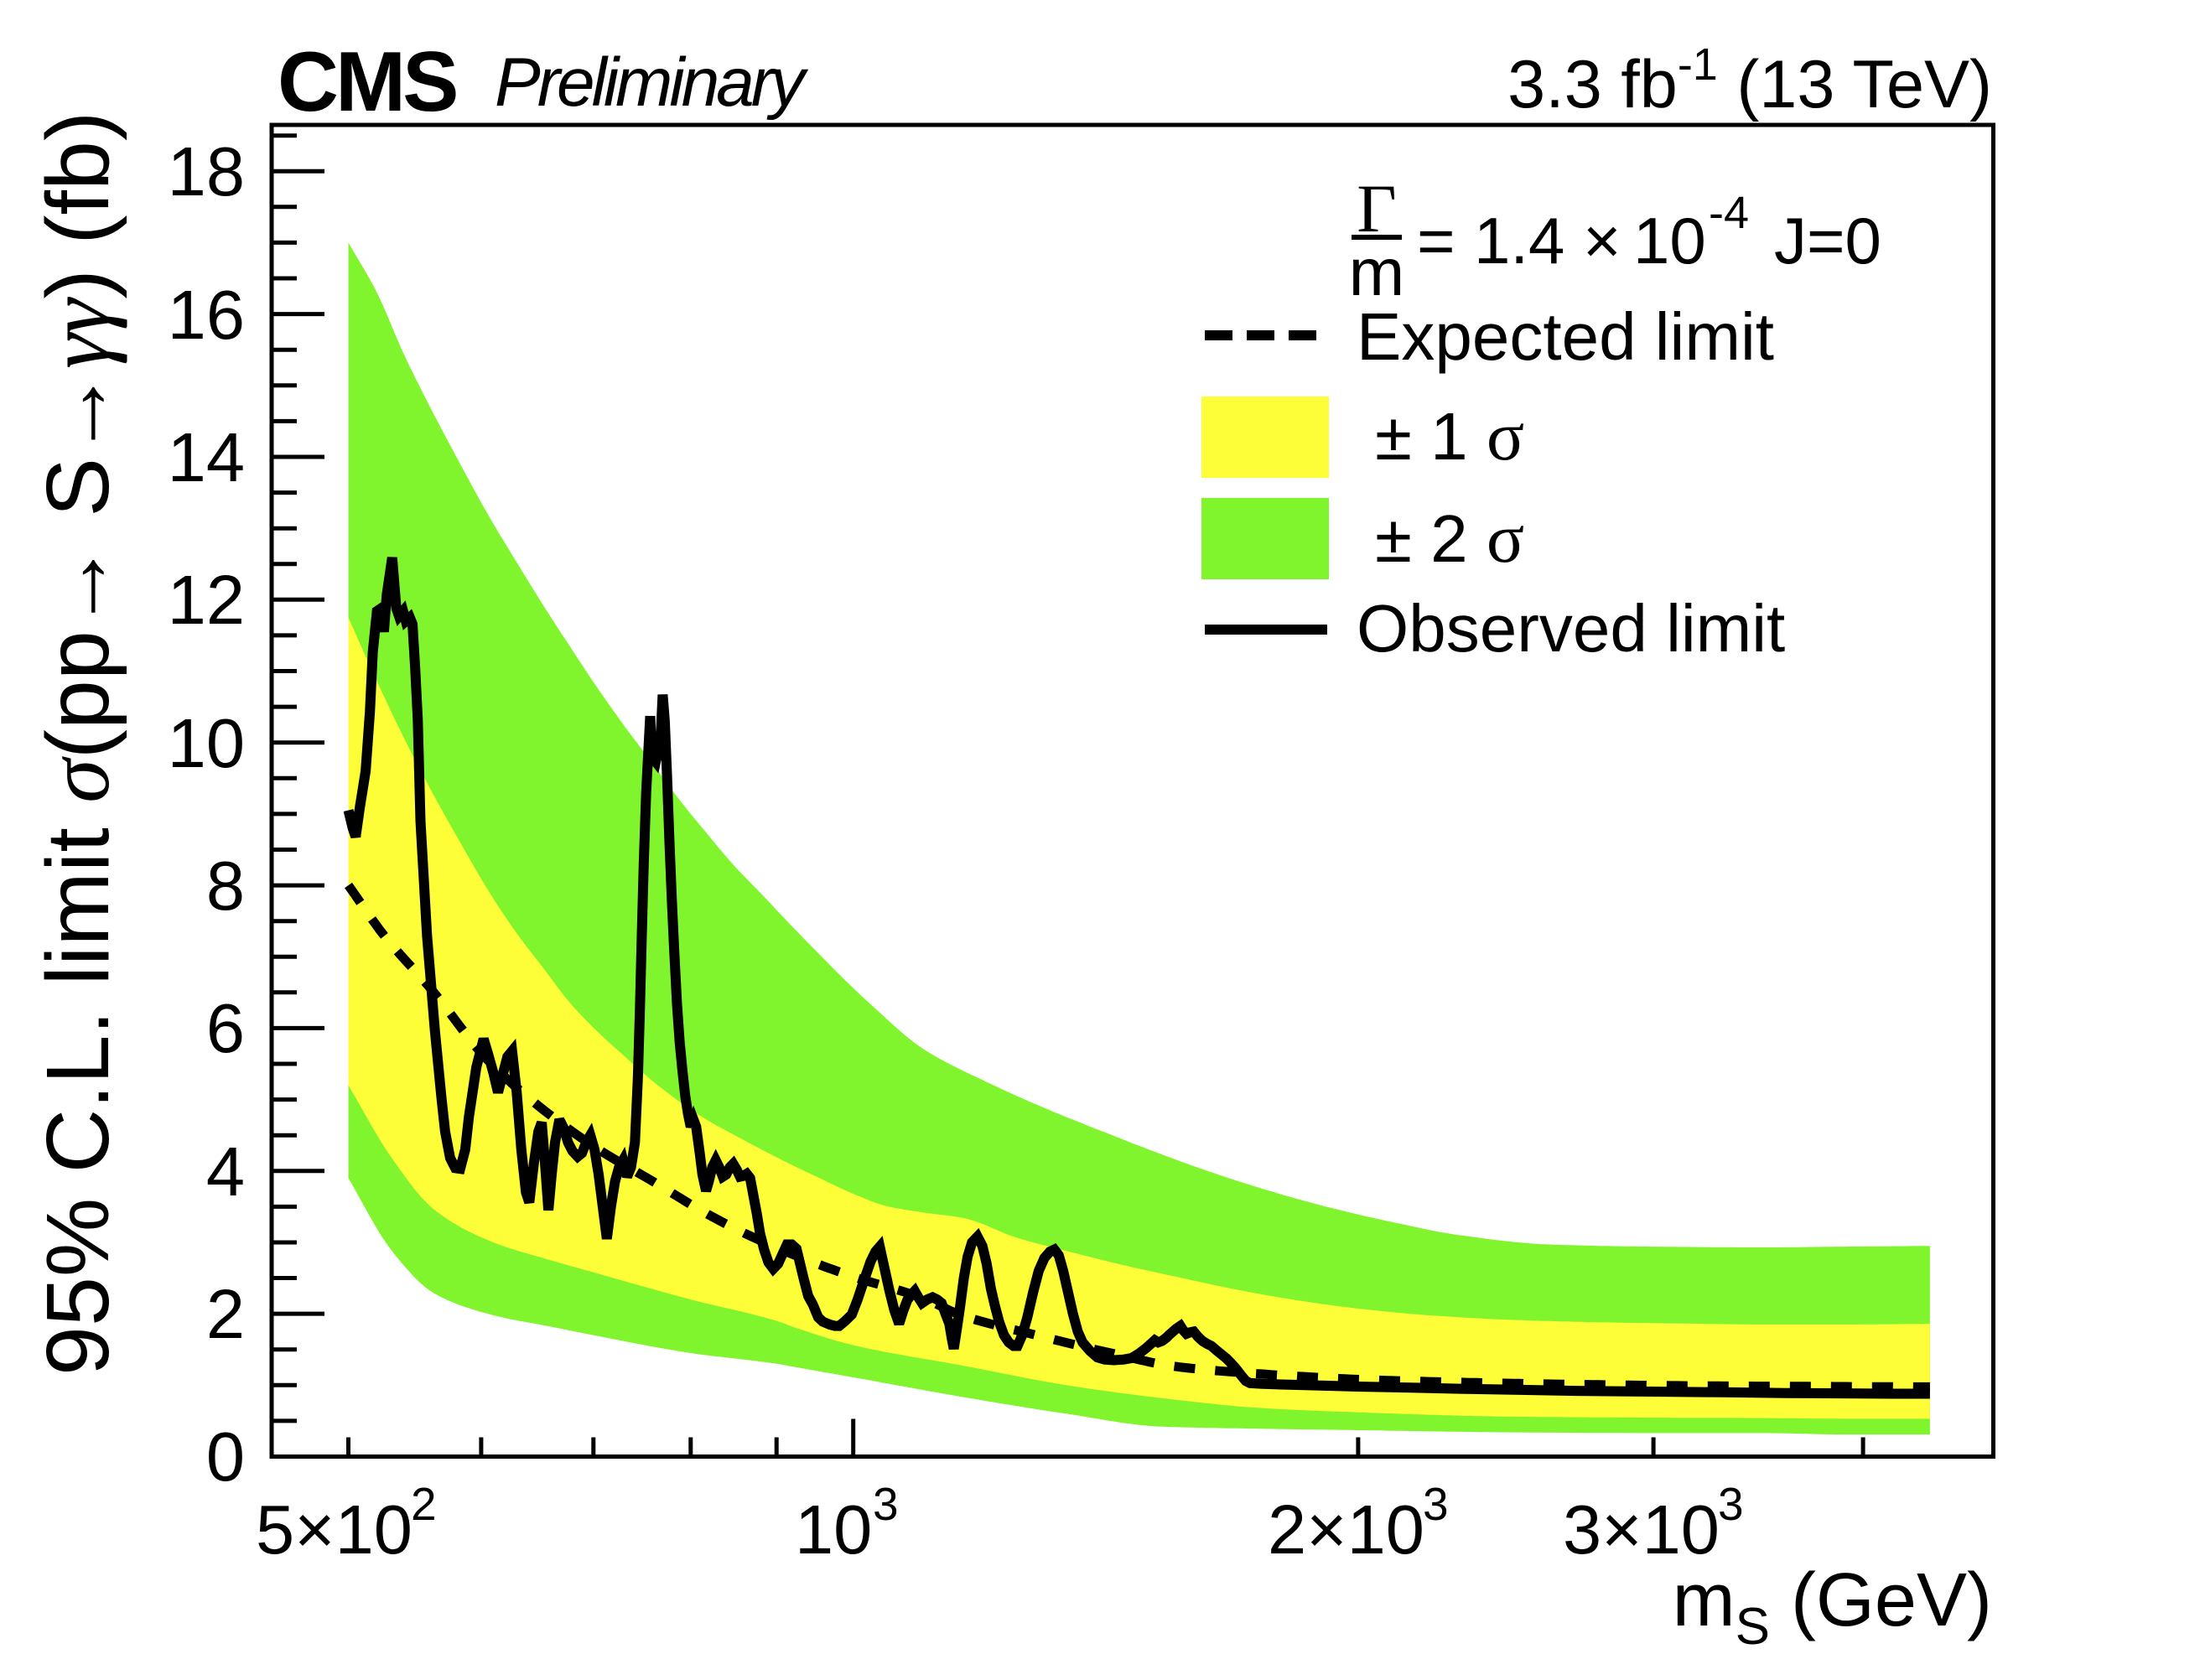  I want to click on svg-text:95% C.L. limit σ(pp→ S→γγ) (fb: 95% C.L. limit σ(pp→ S→γγ) (fb), so click(78, 743).